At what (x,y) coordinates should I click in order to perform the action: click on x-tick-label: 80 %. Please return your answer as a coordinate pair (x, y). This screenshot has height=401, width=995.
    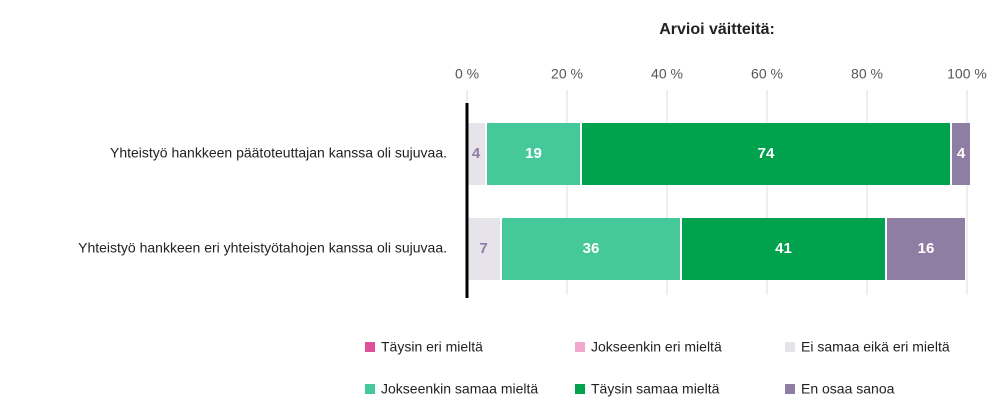
    Looking at the image, I should click on (867, 74).